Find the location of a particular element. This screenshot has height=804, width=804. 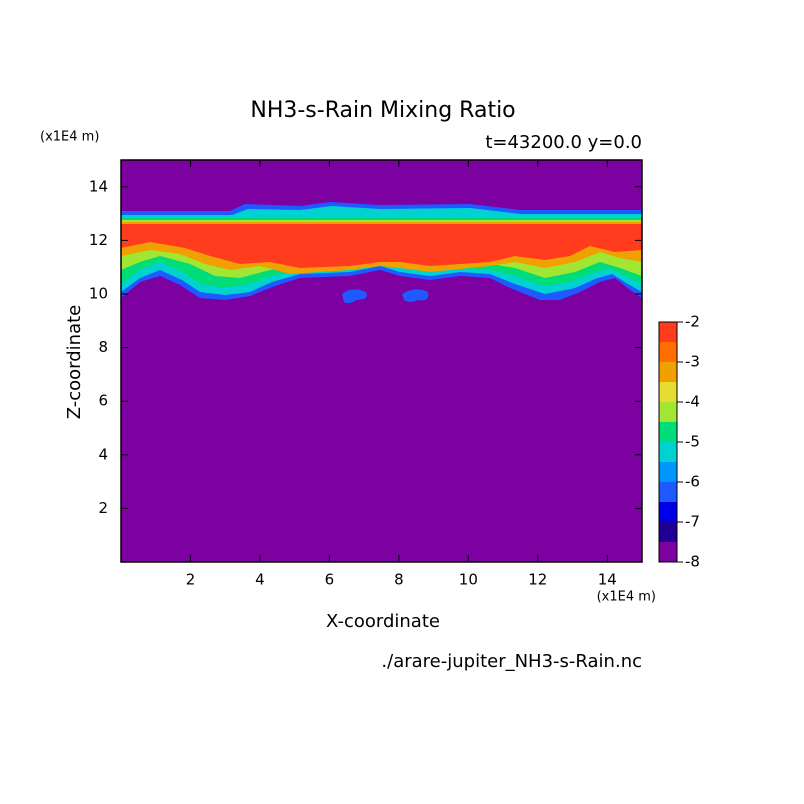

colorbar-tick-label: -3 is located at coordinates (692, 362).